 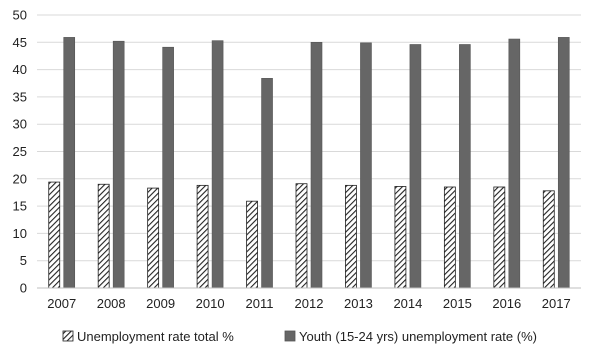 I want to click on x-tick-label: 2017, so click(x=556, y=303).